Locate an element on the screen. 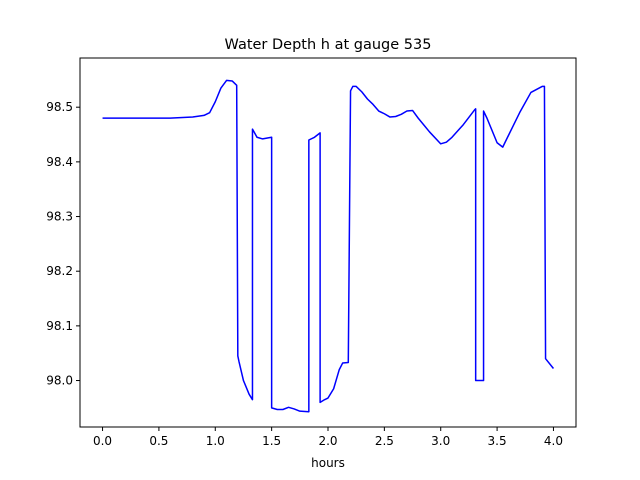 The height and width of the screenshot is (480, 640). x-tick-label: 2.0 is located at coordinates (327, 441).